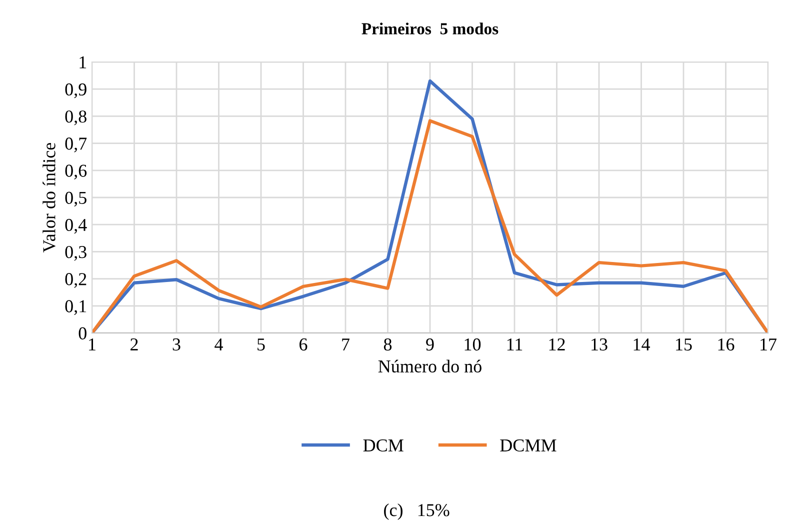  I want to click on y-axis-title: Valor do índice, so click(49, 197).